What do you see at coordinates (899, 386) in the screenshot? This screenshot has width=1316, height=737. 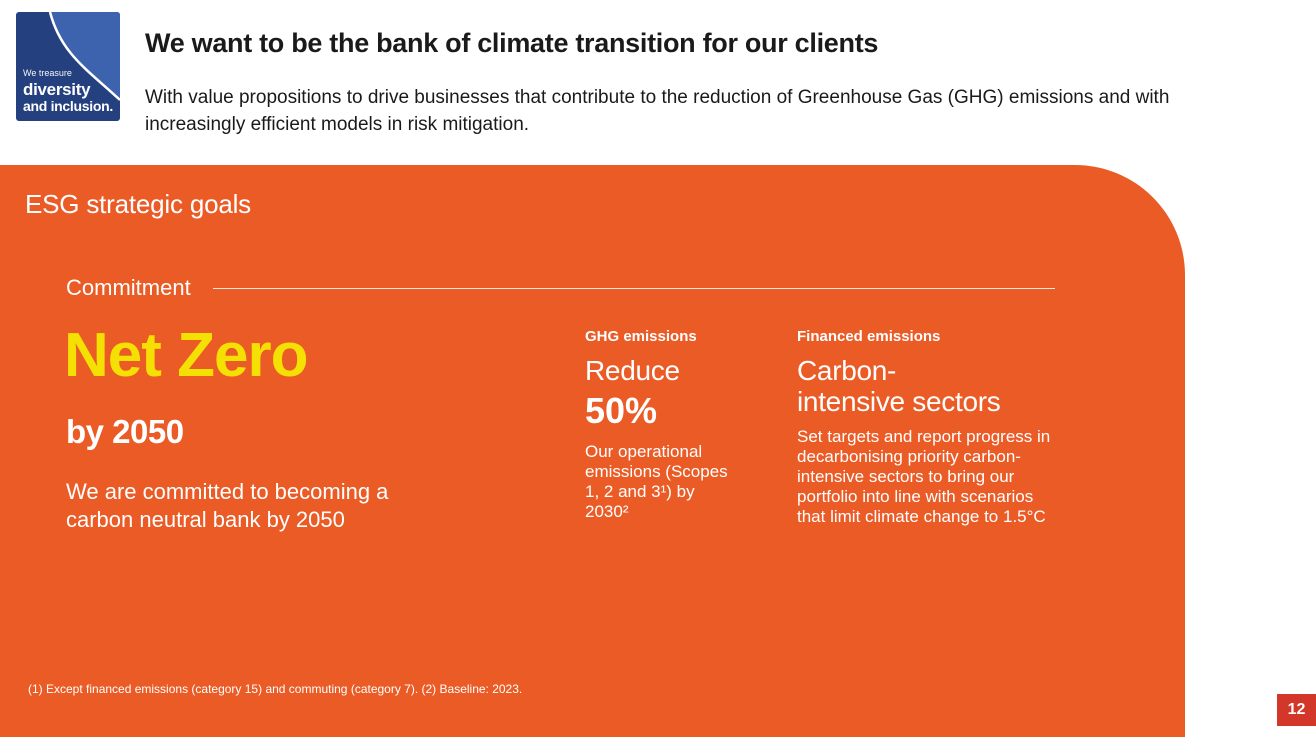 I see `financed-column-title: Carbon- intensive sectors` at bounding box center [899, 386].